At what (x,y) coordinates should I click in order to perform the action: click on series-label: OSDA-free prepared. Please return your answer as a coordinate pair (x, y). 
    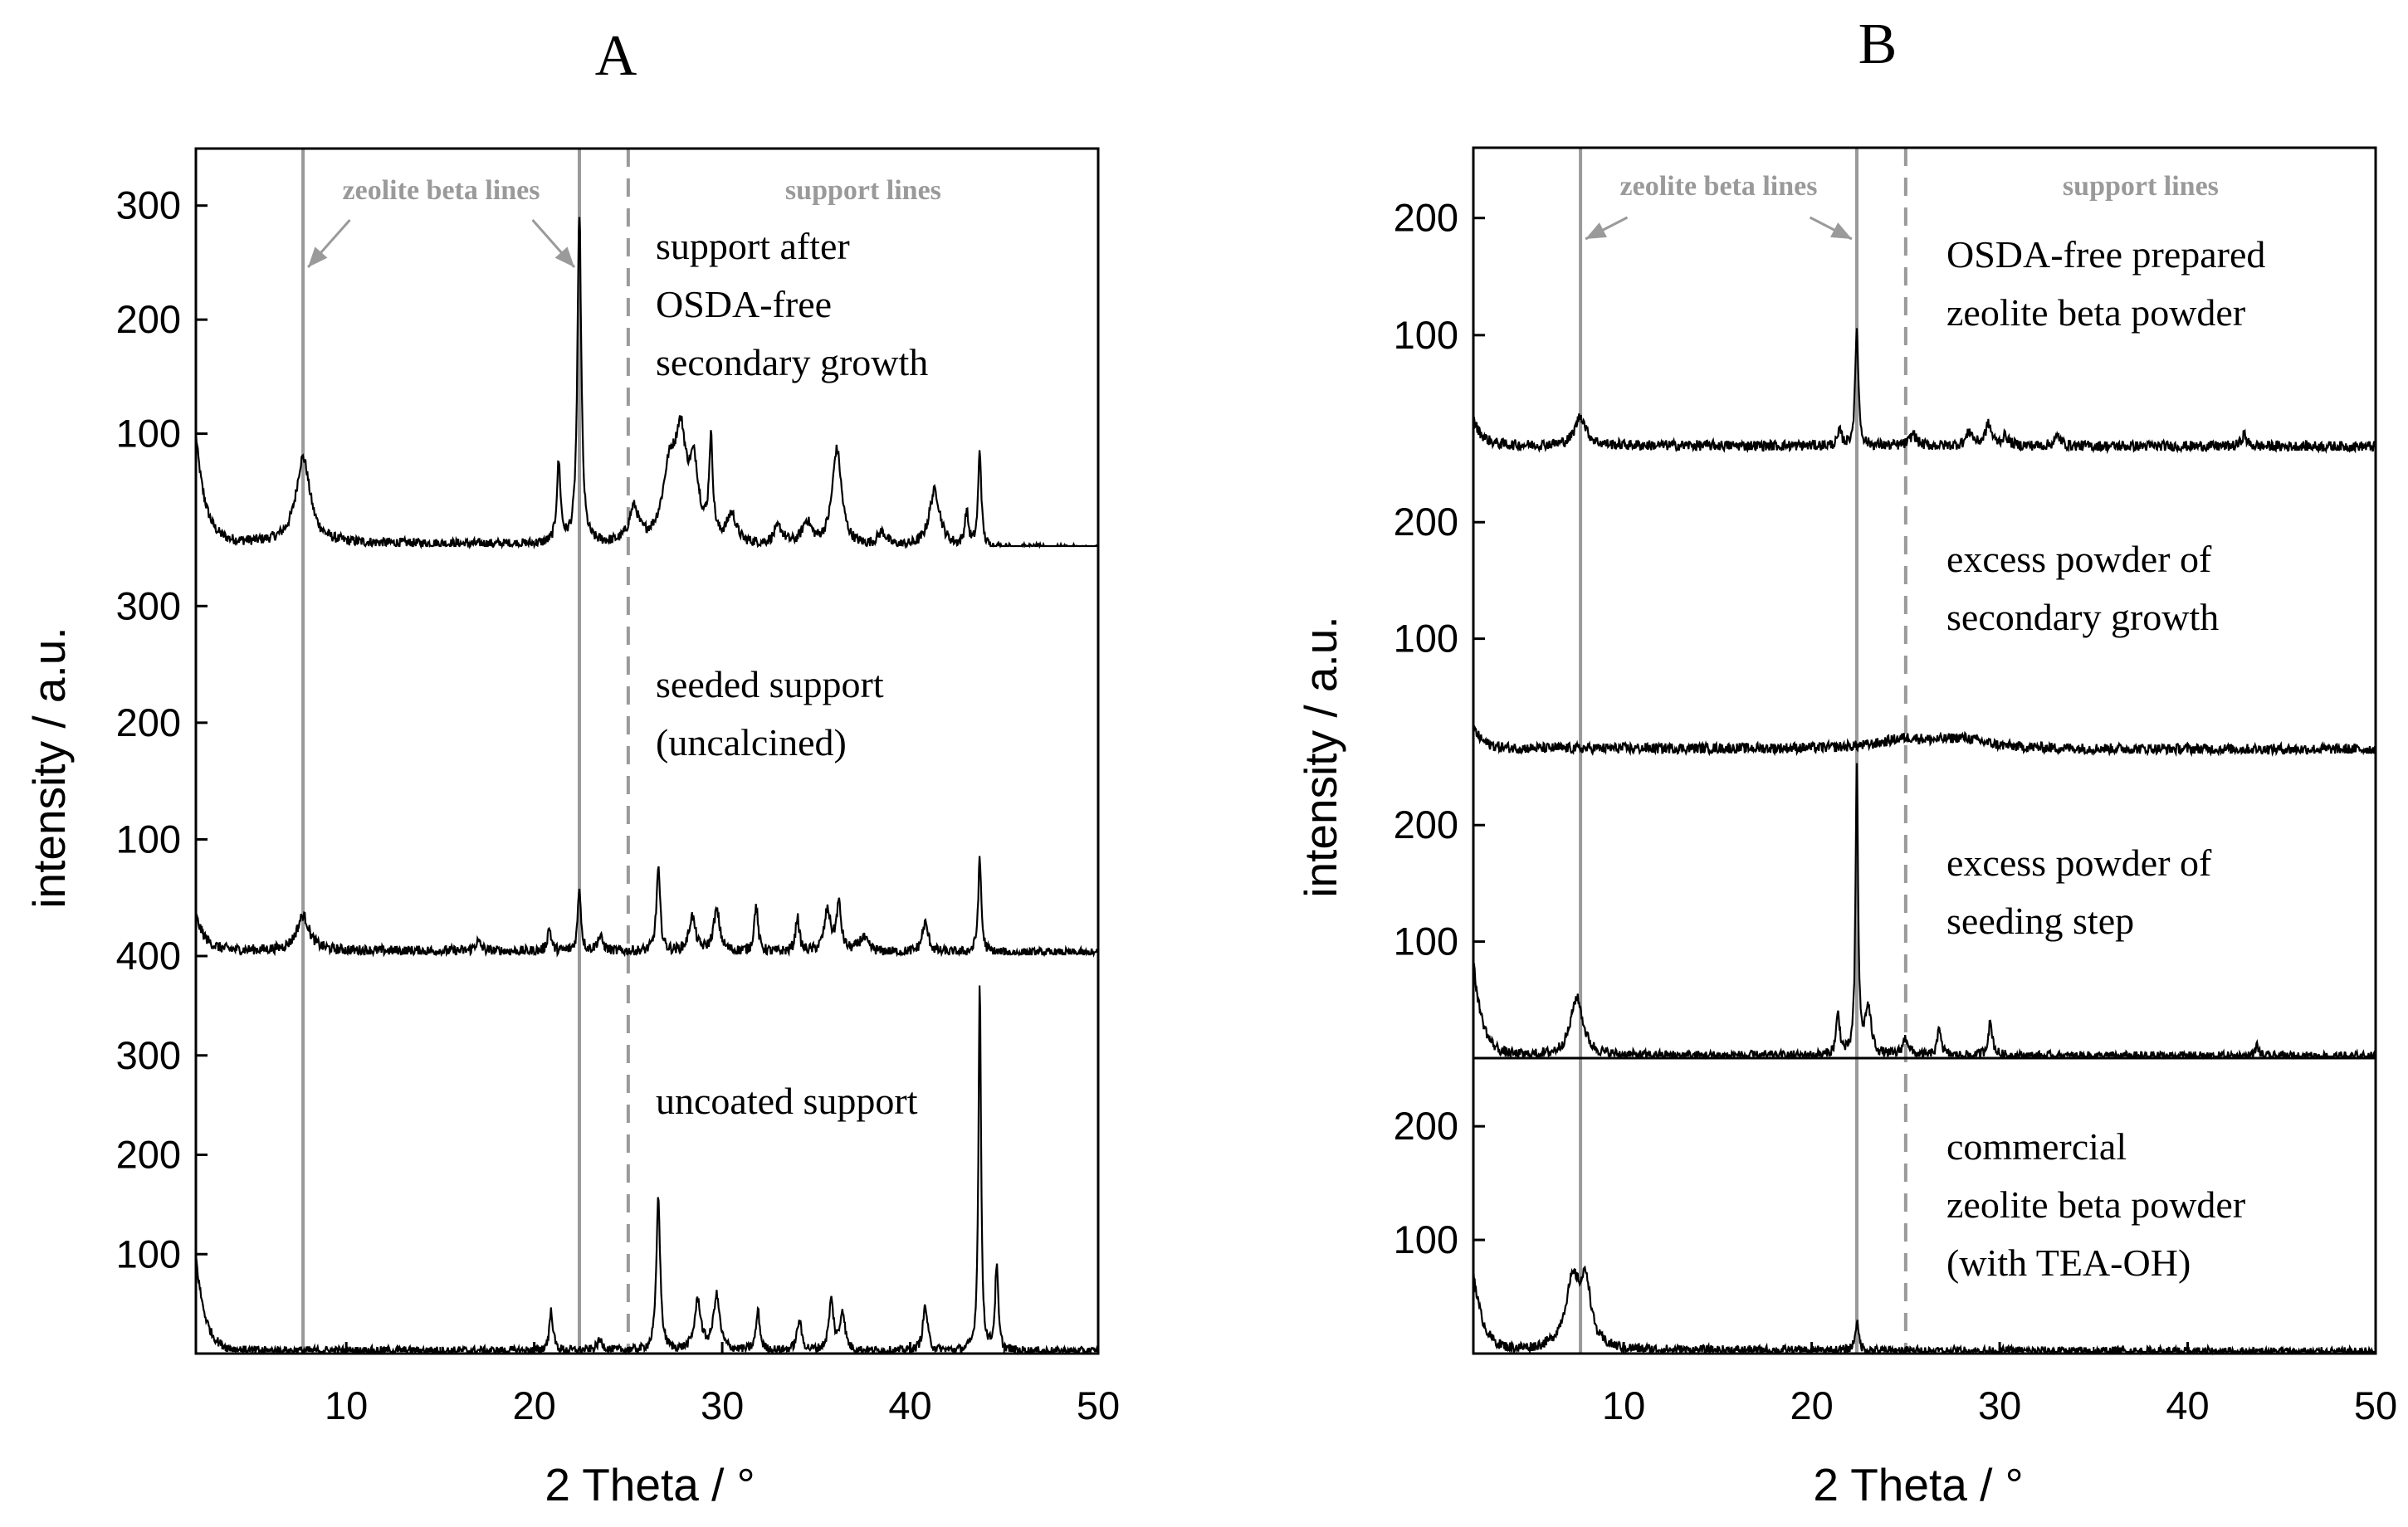
    Looking at the image, I should click on (2105, 254).